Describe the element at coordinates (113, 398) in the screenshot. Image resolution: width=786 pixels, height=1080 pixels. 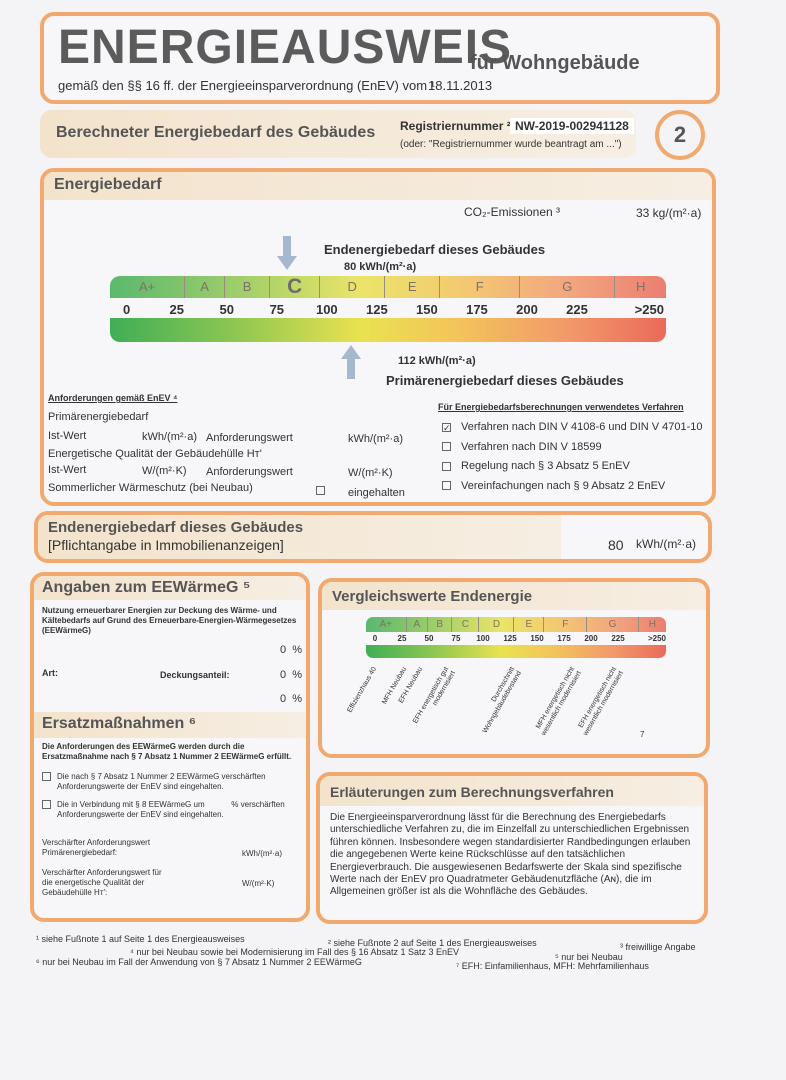
I see `req-title: Anforderungen gemäß EnEV ⁴` at that location.